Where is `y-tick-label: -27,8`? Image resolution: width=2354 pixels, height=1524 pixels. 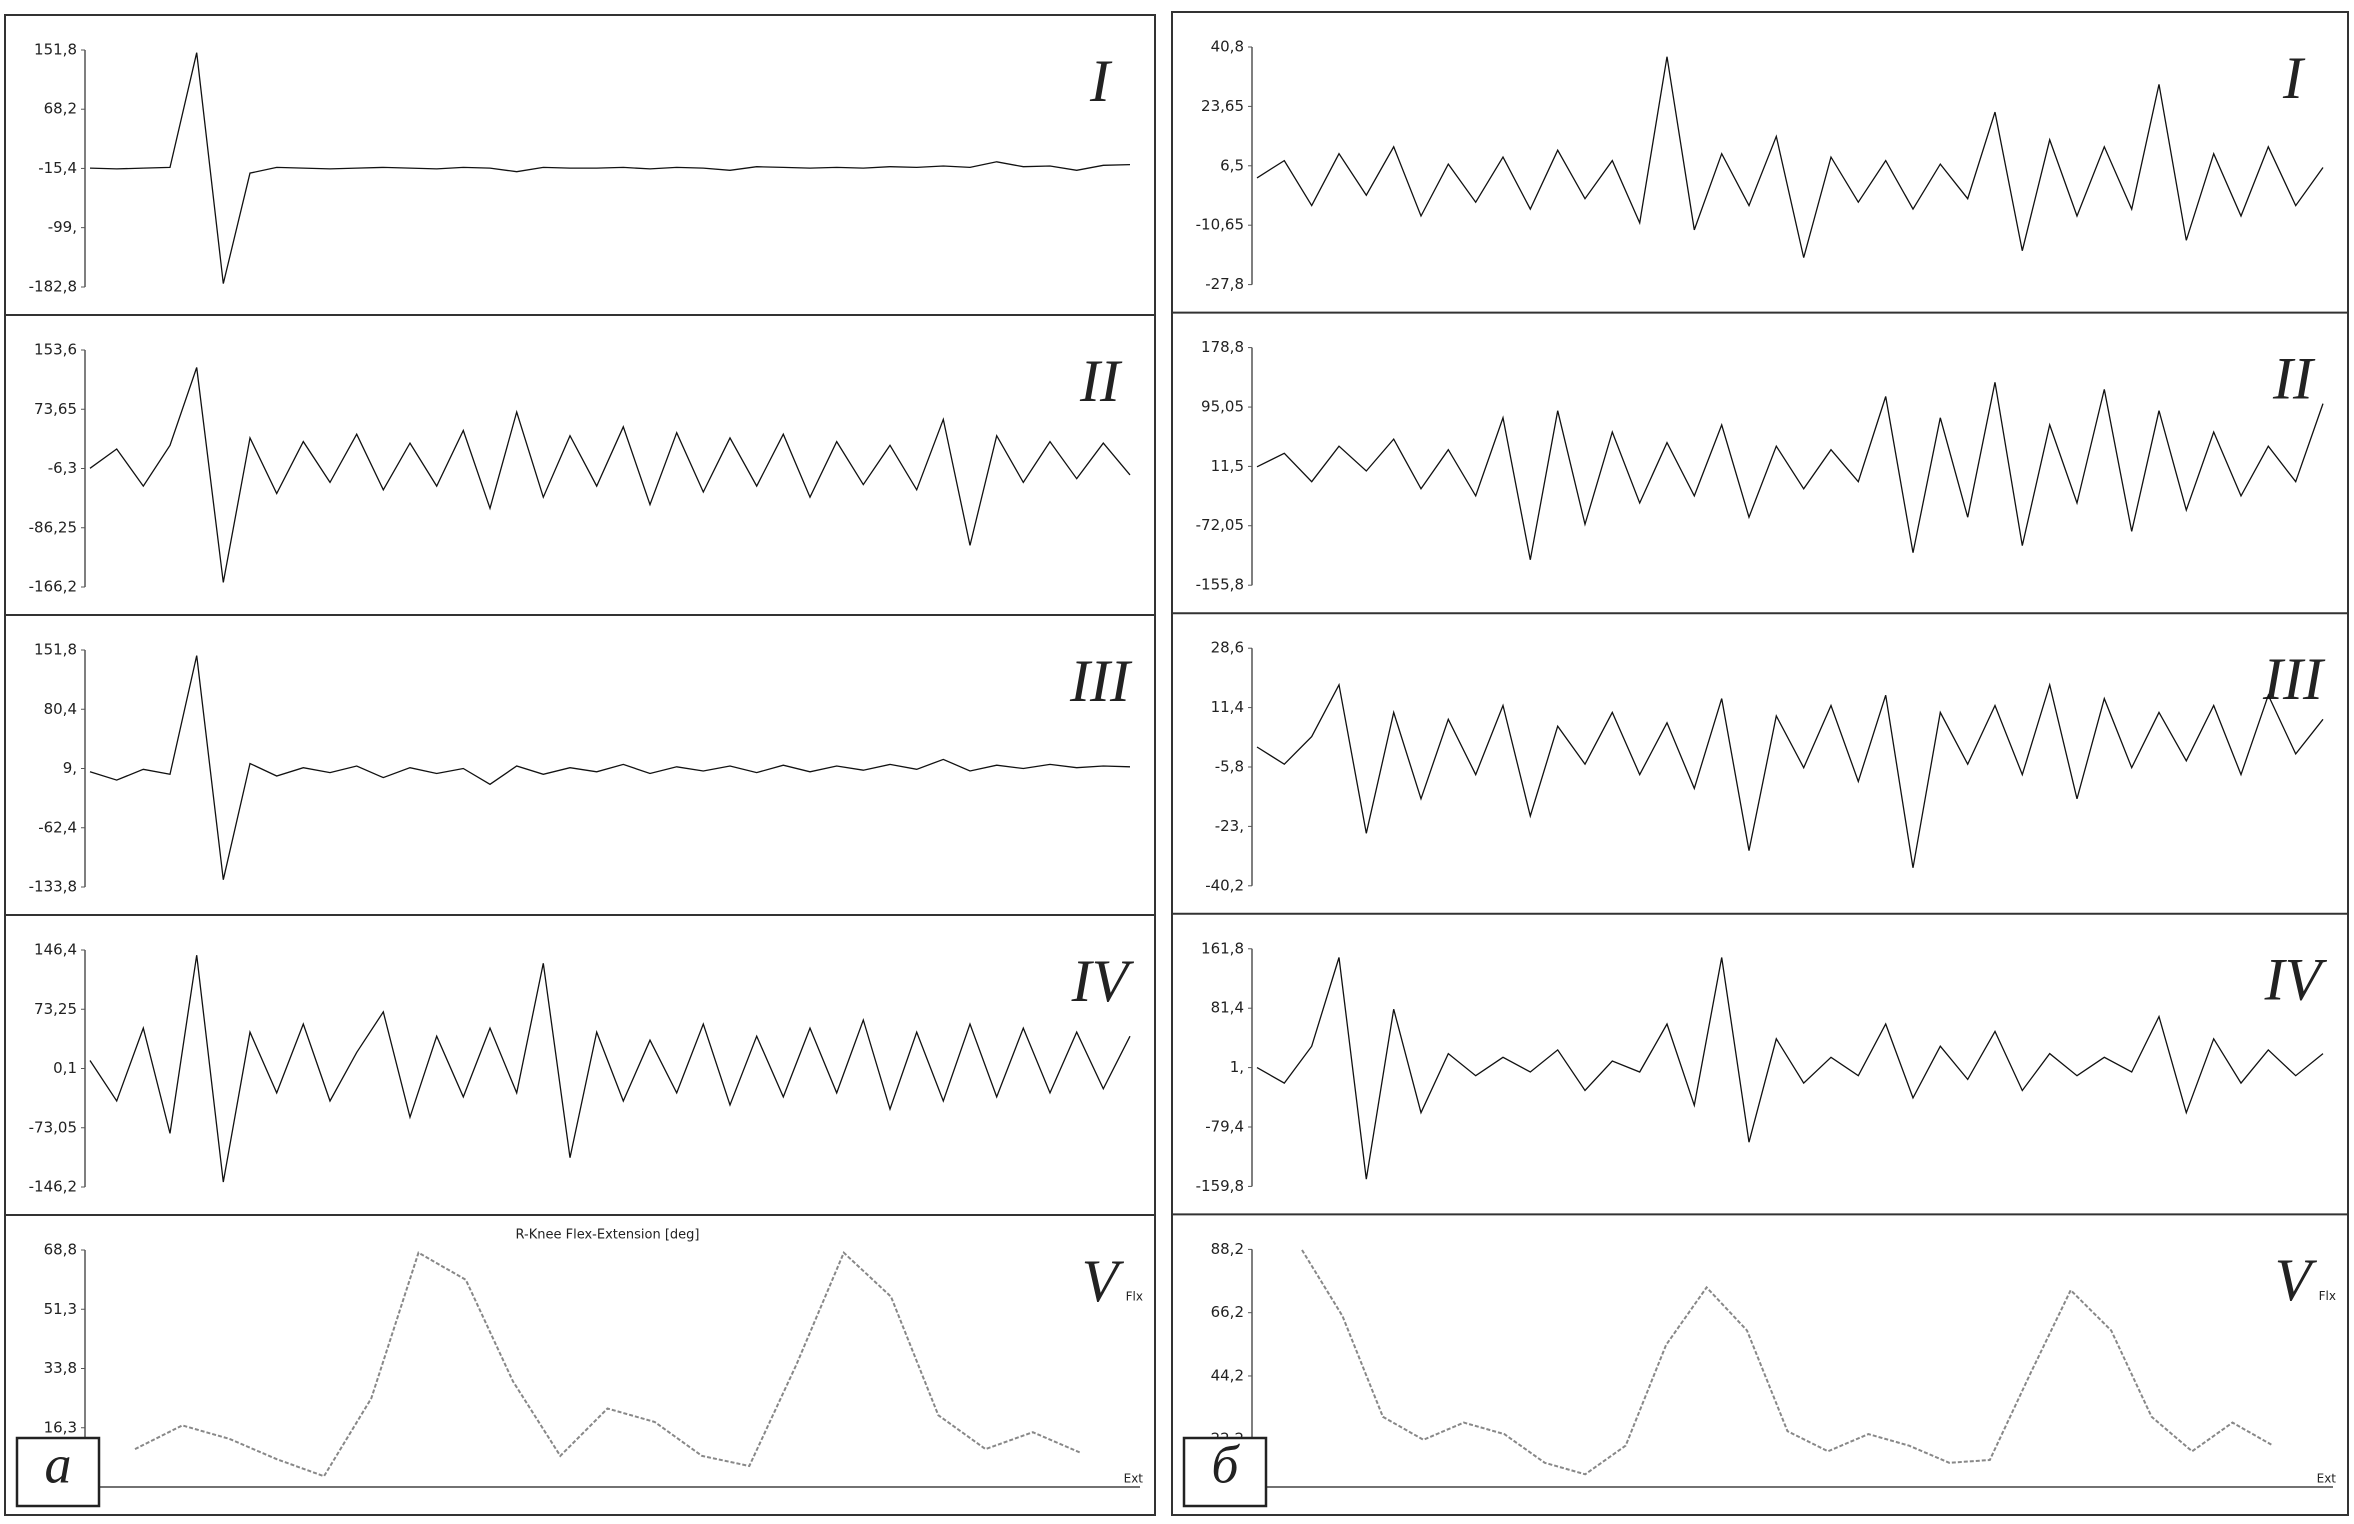
y-tick-label: -27,8 is located at coordinates (1224, 284).